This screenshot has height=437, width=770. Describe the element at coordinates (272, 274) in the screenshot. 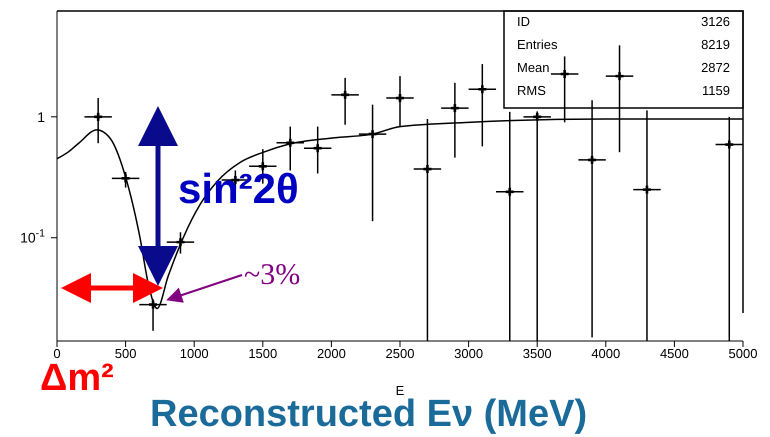

I see `annotation: ~3%` at that location.